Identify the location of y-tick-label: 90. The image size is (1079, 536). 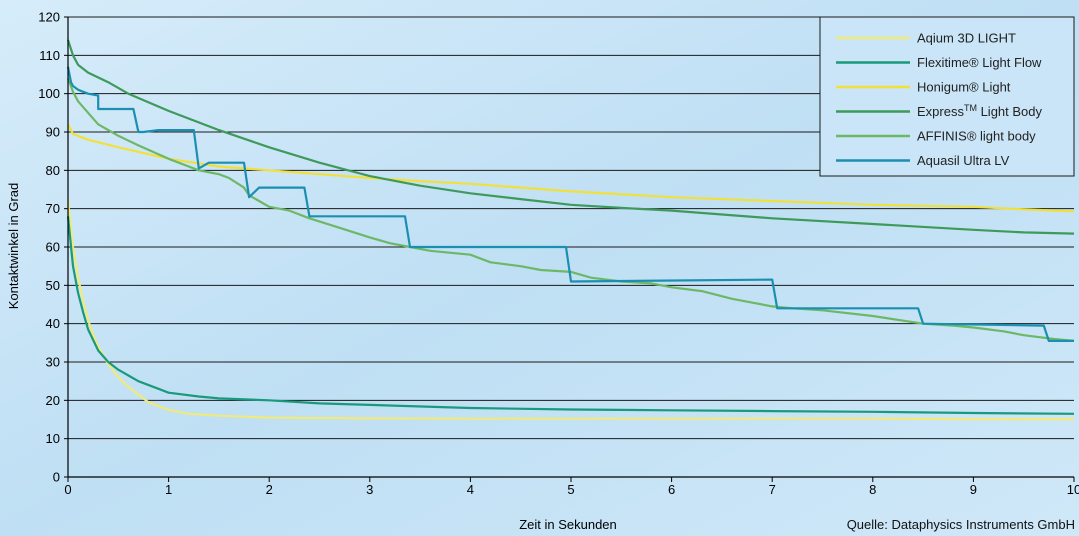
(53, 132).